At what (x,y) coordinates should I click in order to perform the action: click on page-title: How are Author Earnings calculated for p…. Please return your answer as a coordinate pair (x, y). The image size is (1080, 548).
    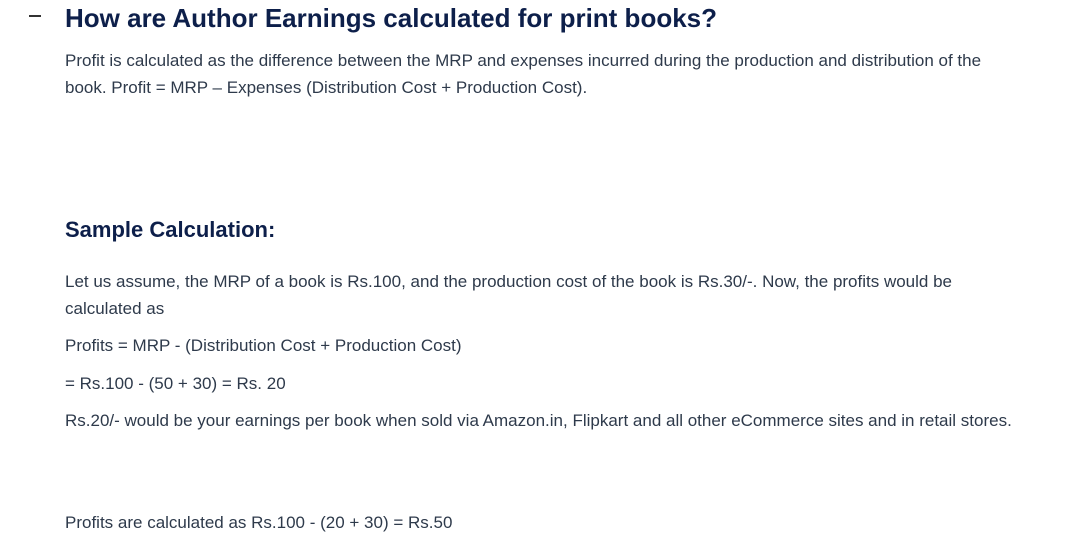
    Looking at the image, I should click on (391, 18).